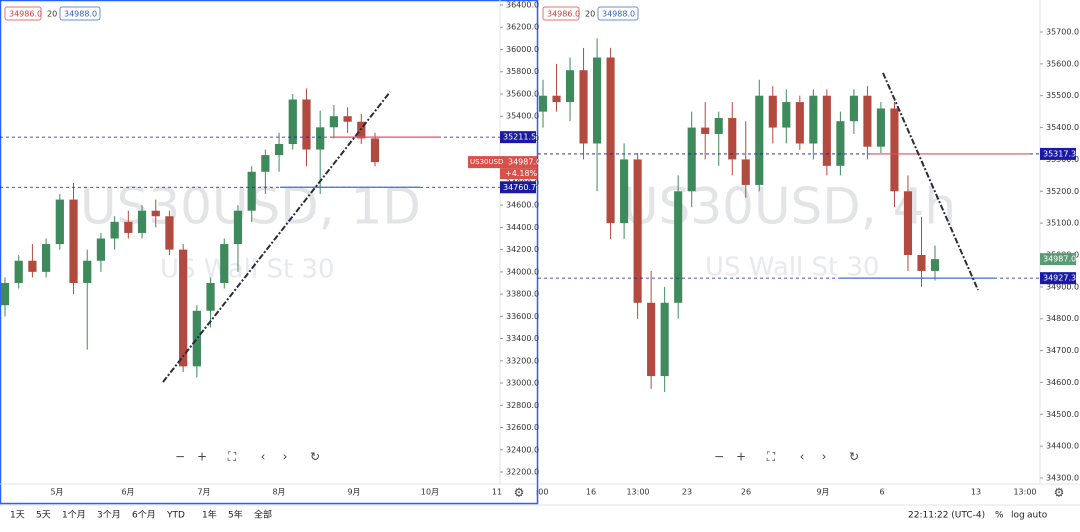  Describe the element at coordinates (486, 162) in the screenshot. I see `last-symbol: US30USD` at that location.